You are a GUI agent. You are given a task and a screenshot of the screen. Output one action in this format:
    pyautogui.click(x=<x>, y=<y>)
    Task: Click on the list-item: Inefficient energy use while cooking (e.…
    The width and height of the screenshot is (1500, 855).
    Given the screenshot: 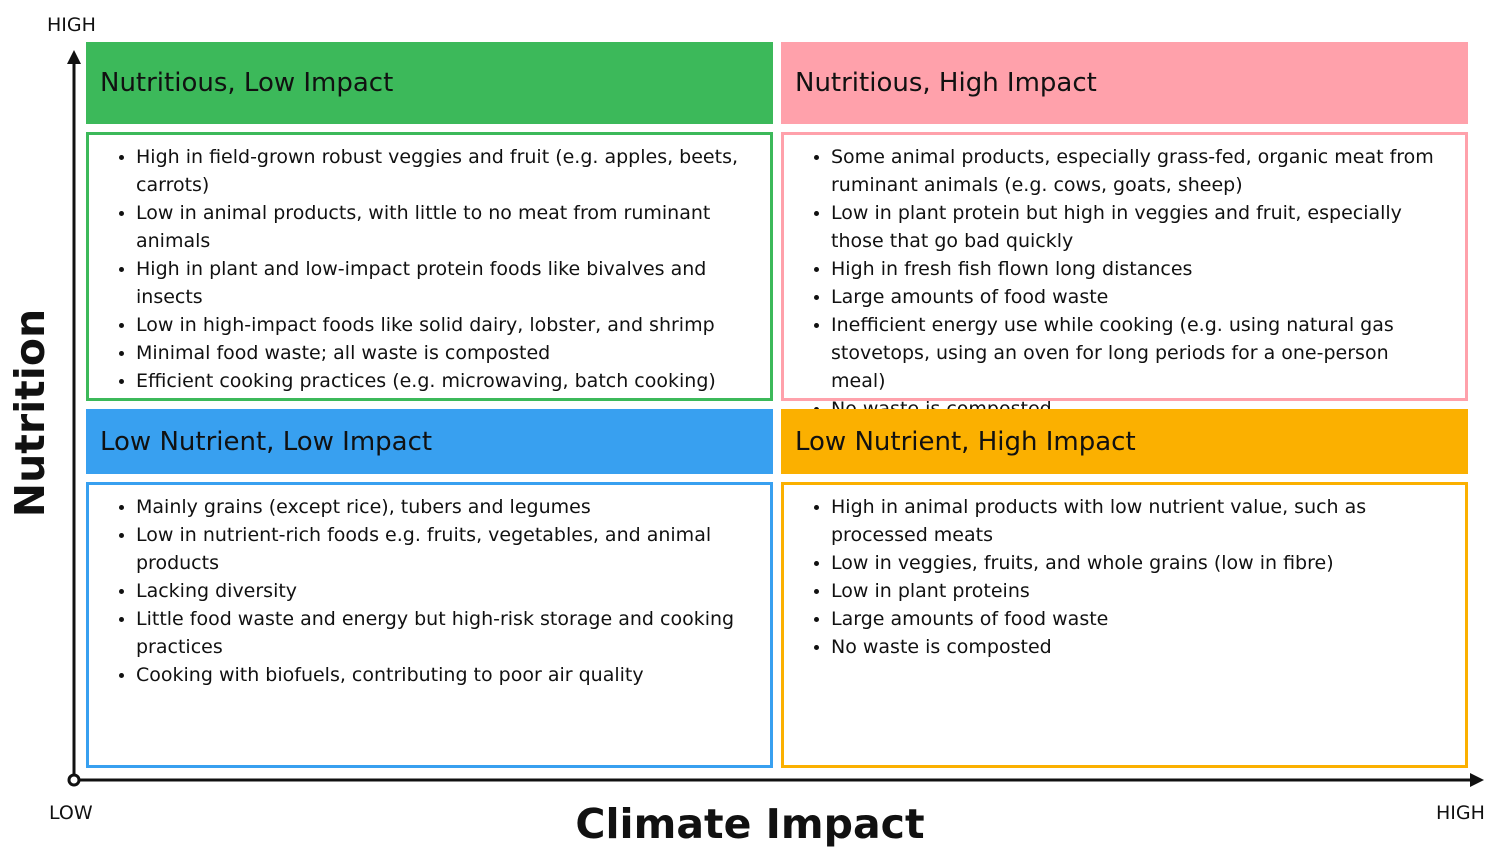 What is the action you would take?
    pyautogui.click(x=1138, y=353)
    